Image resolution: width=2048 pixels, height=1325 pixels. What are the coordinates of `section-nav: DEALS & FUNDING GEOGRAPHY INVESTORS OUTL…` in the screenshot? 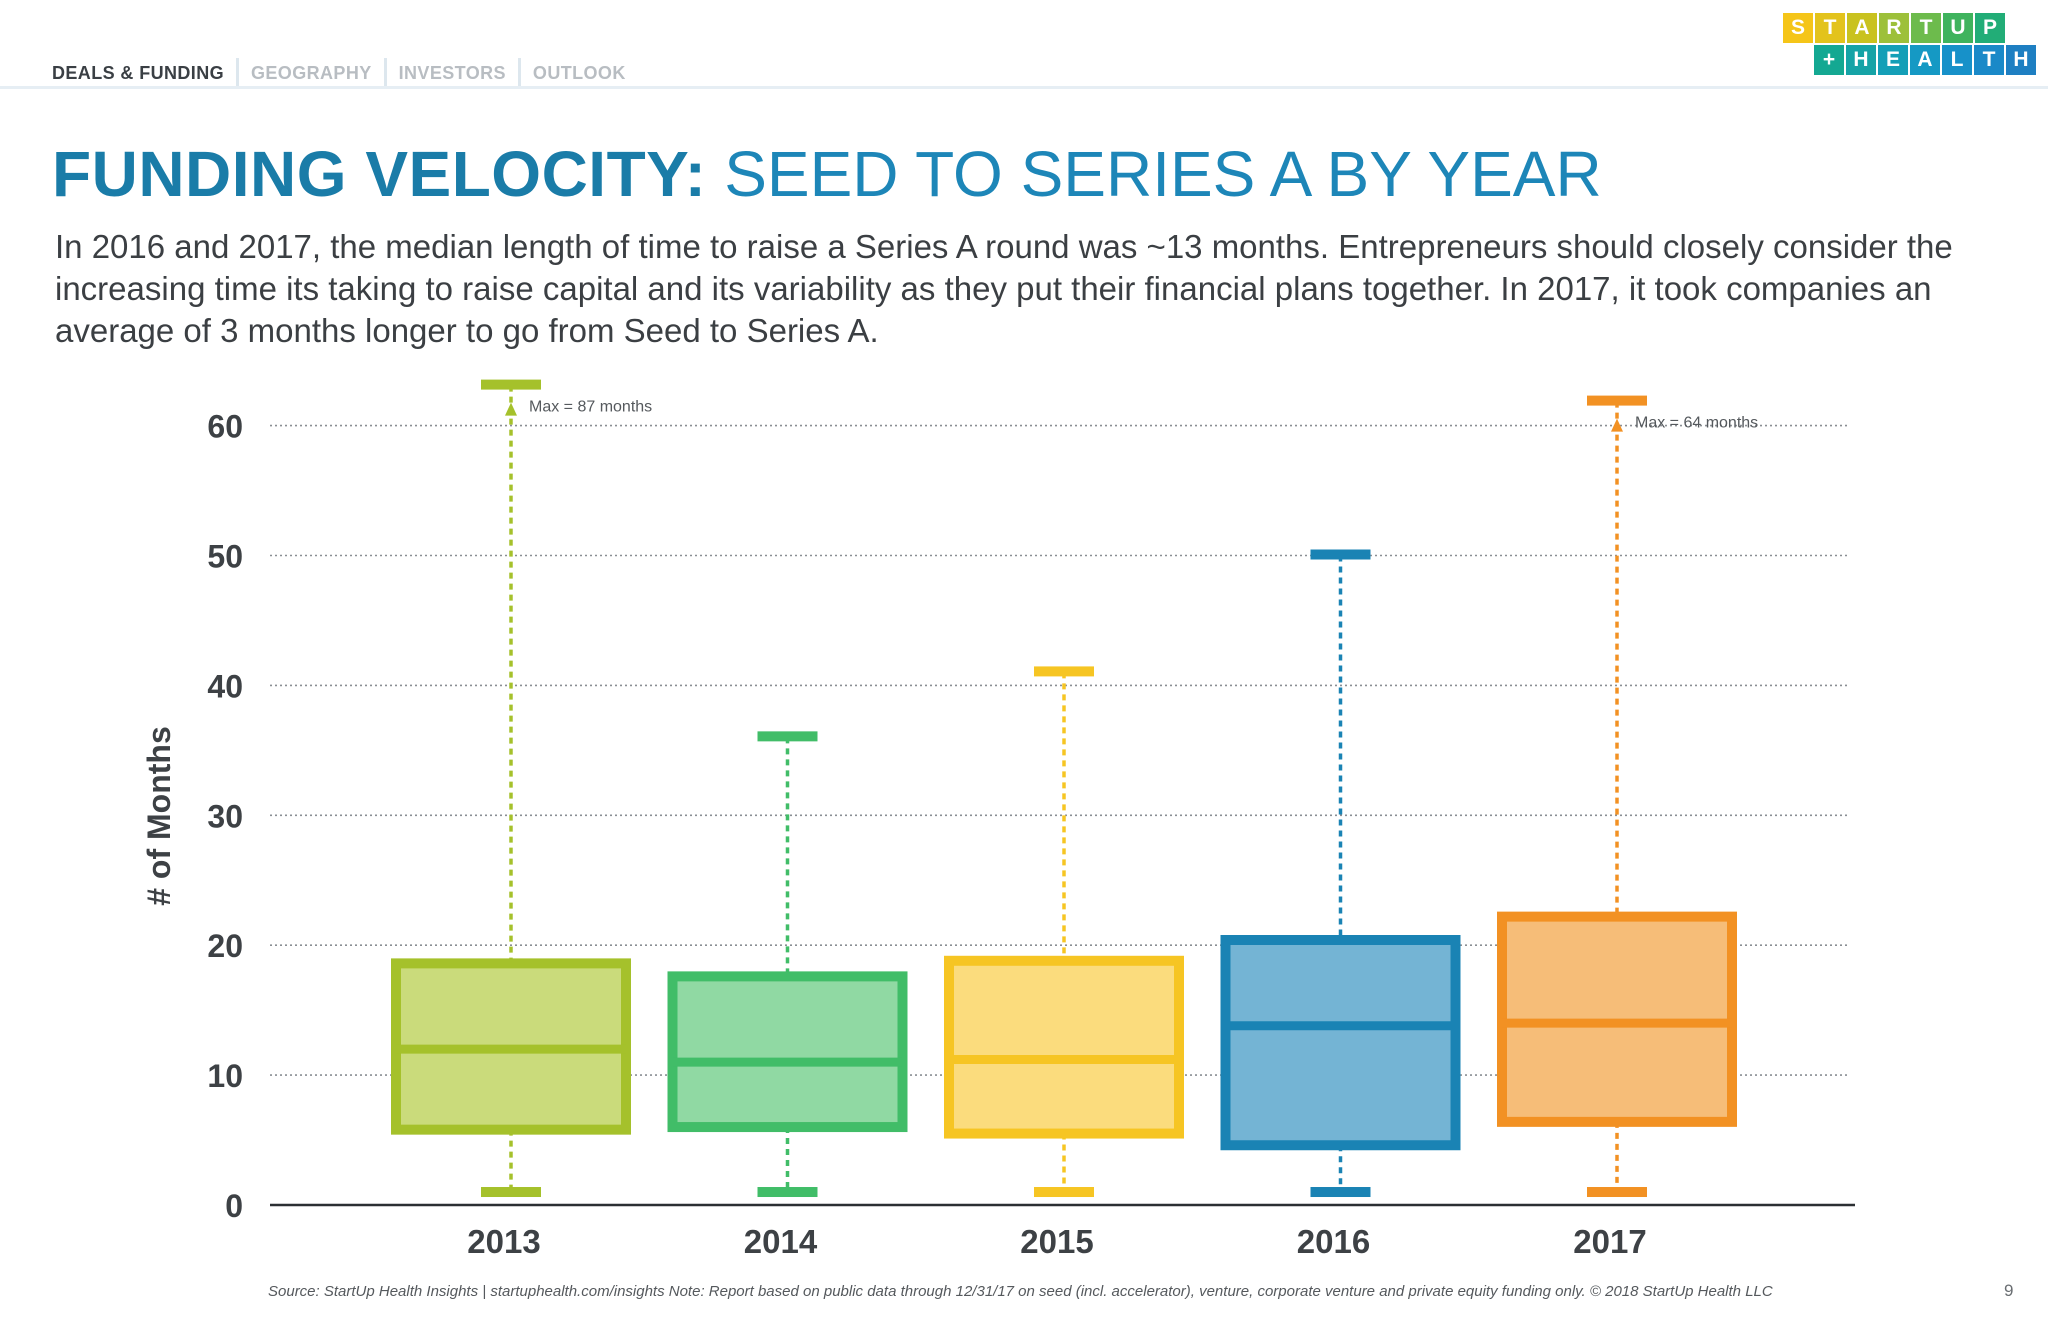 It's located at (345, 73).